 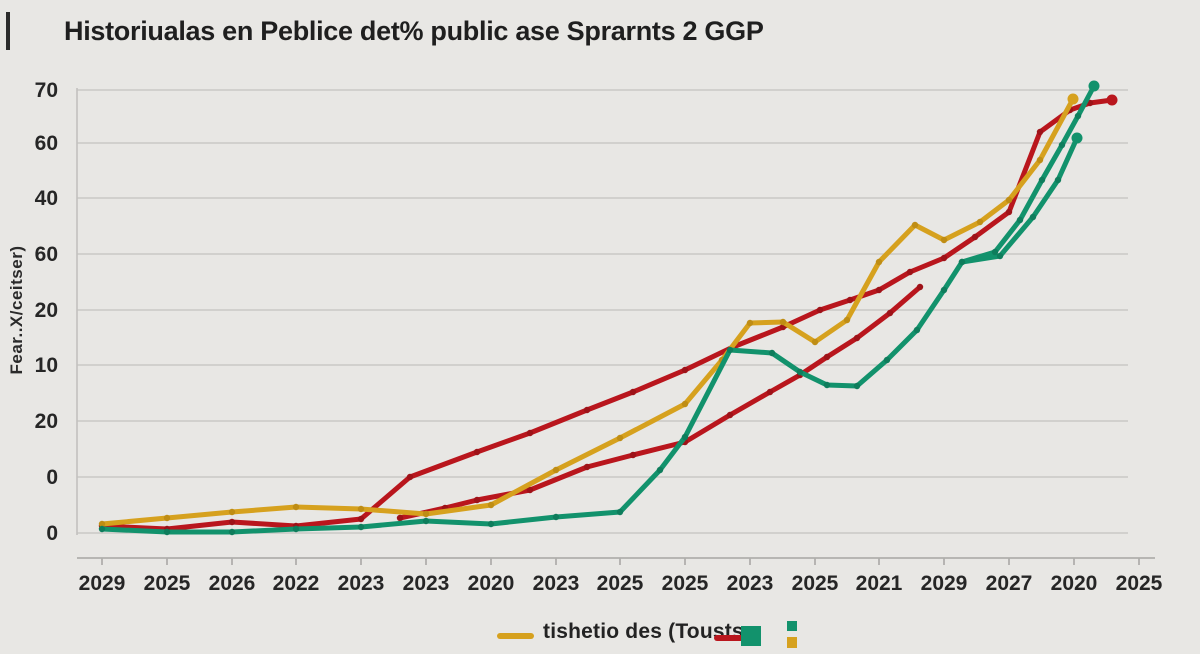 I want to click on legend-green-small-square-swatch, so click(x=792, y=626).